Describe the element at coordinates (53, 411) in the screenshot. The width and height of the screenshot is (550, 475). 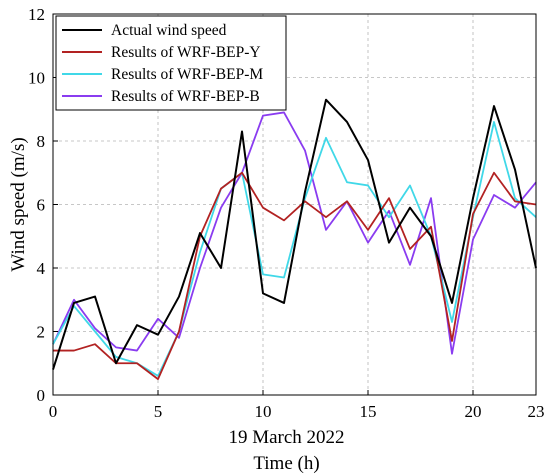
I see `x-tick-label: 0` at that location.